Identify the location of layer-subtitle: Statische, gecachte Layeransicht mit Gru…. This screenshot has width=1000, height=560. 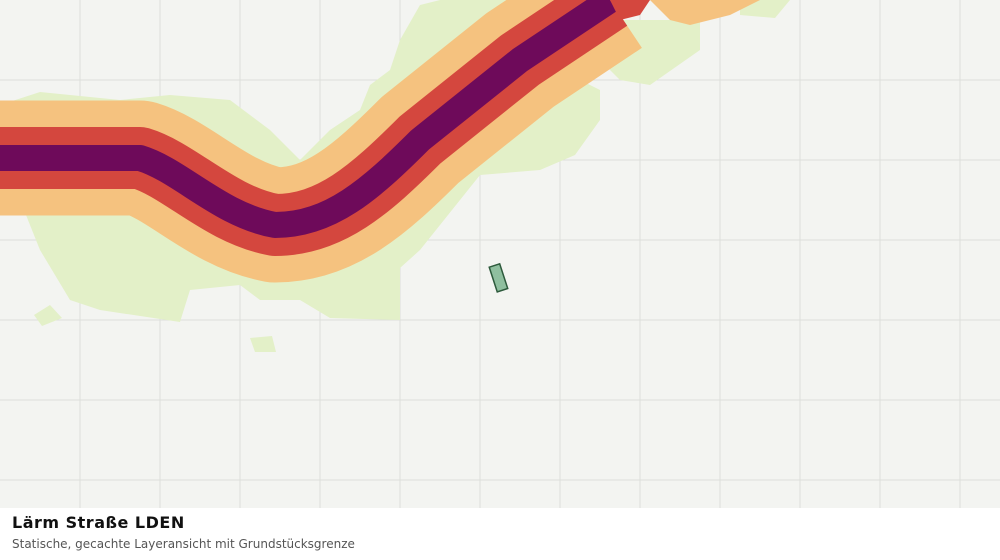
(183, 544).